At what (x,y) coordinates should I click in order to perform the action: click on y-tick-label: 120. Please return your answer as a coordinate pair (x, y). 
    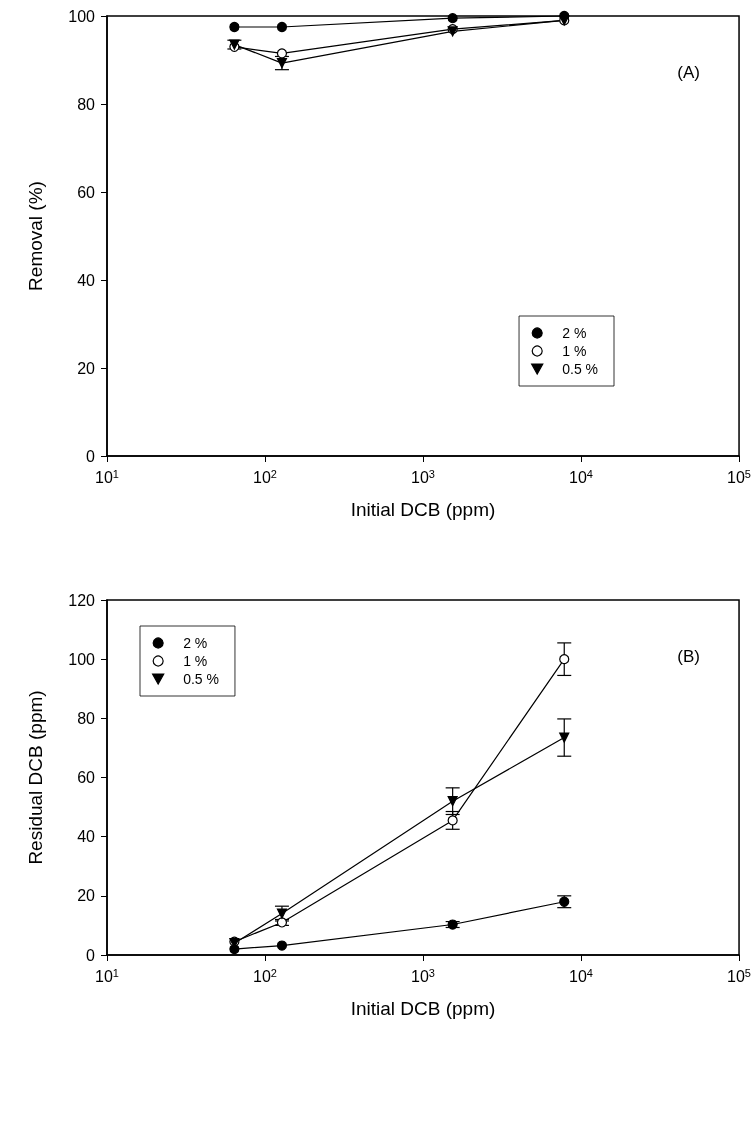
    Looking at the image, I should click on (82, 600).